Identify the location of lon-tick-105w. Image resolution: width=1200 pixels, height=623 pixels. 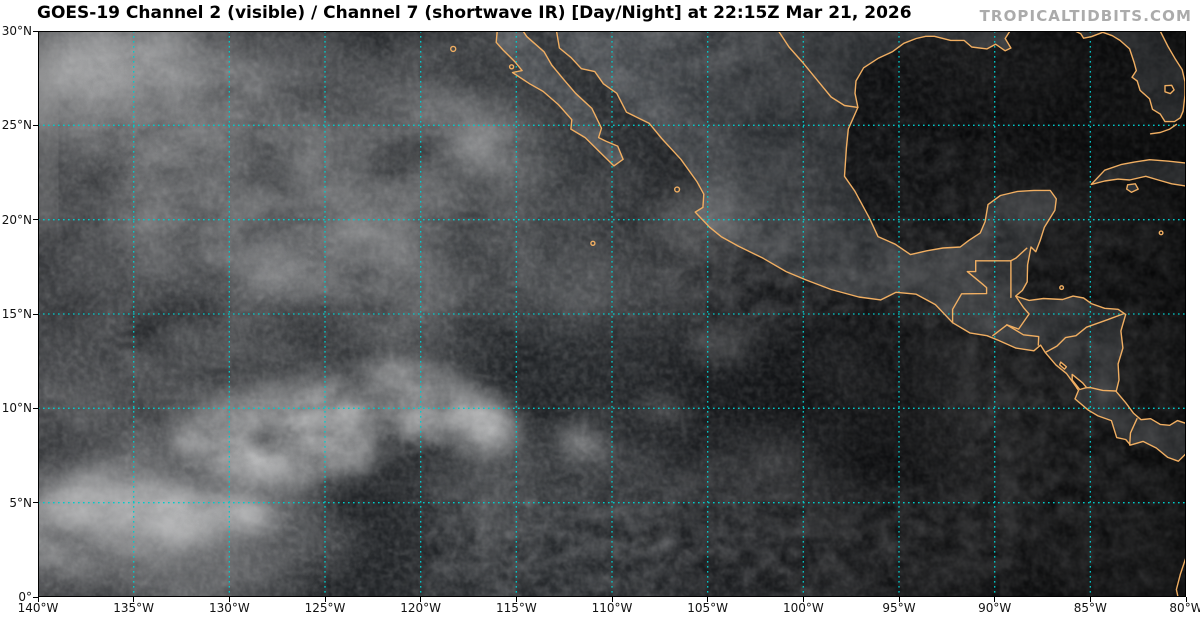
(708, 599).